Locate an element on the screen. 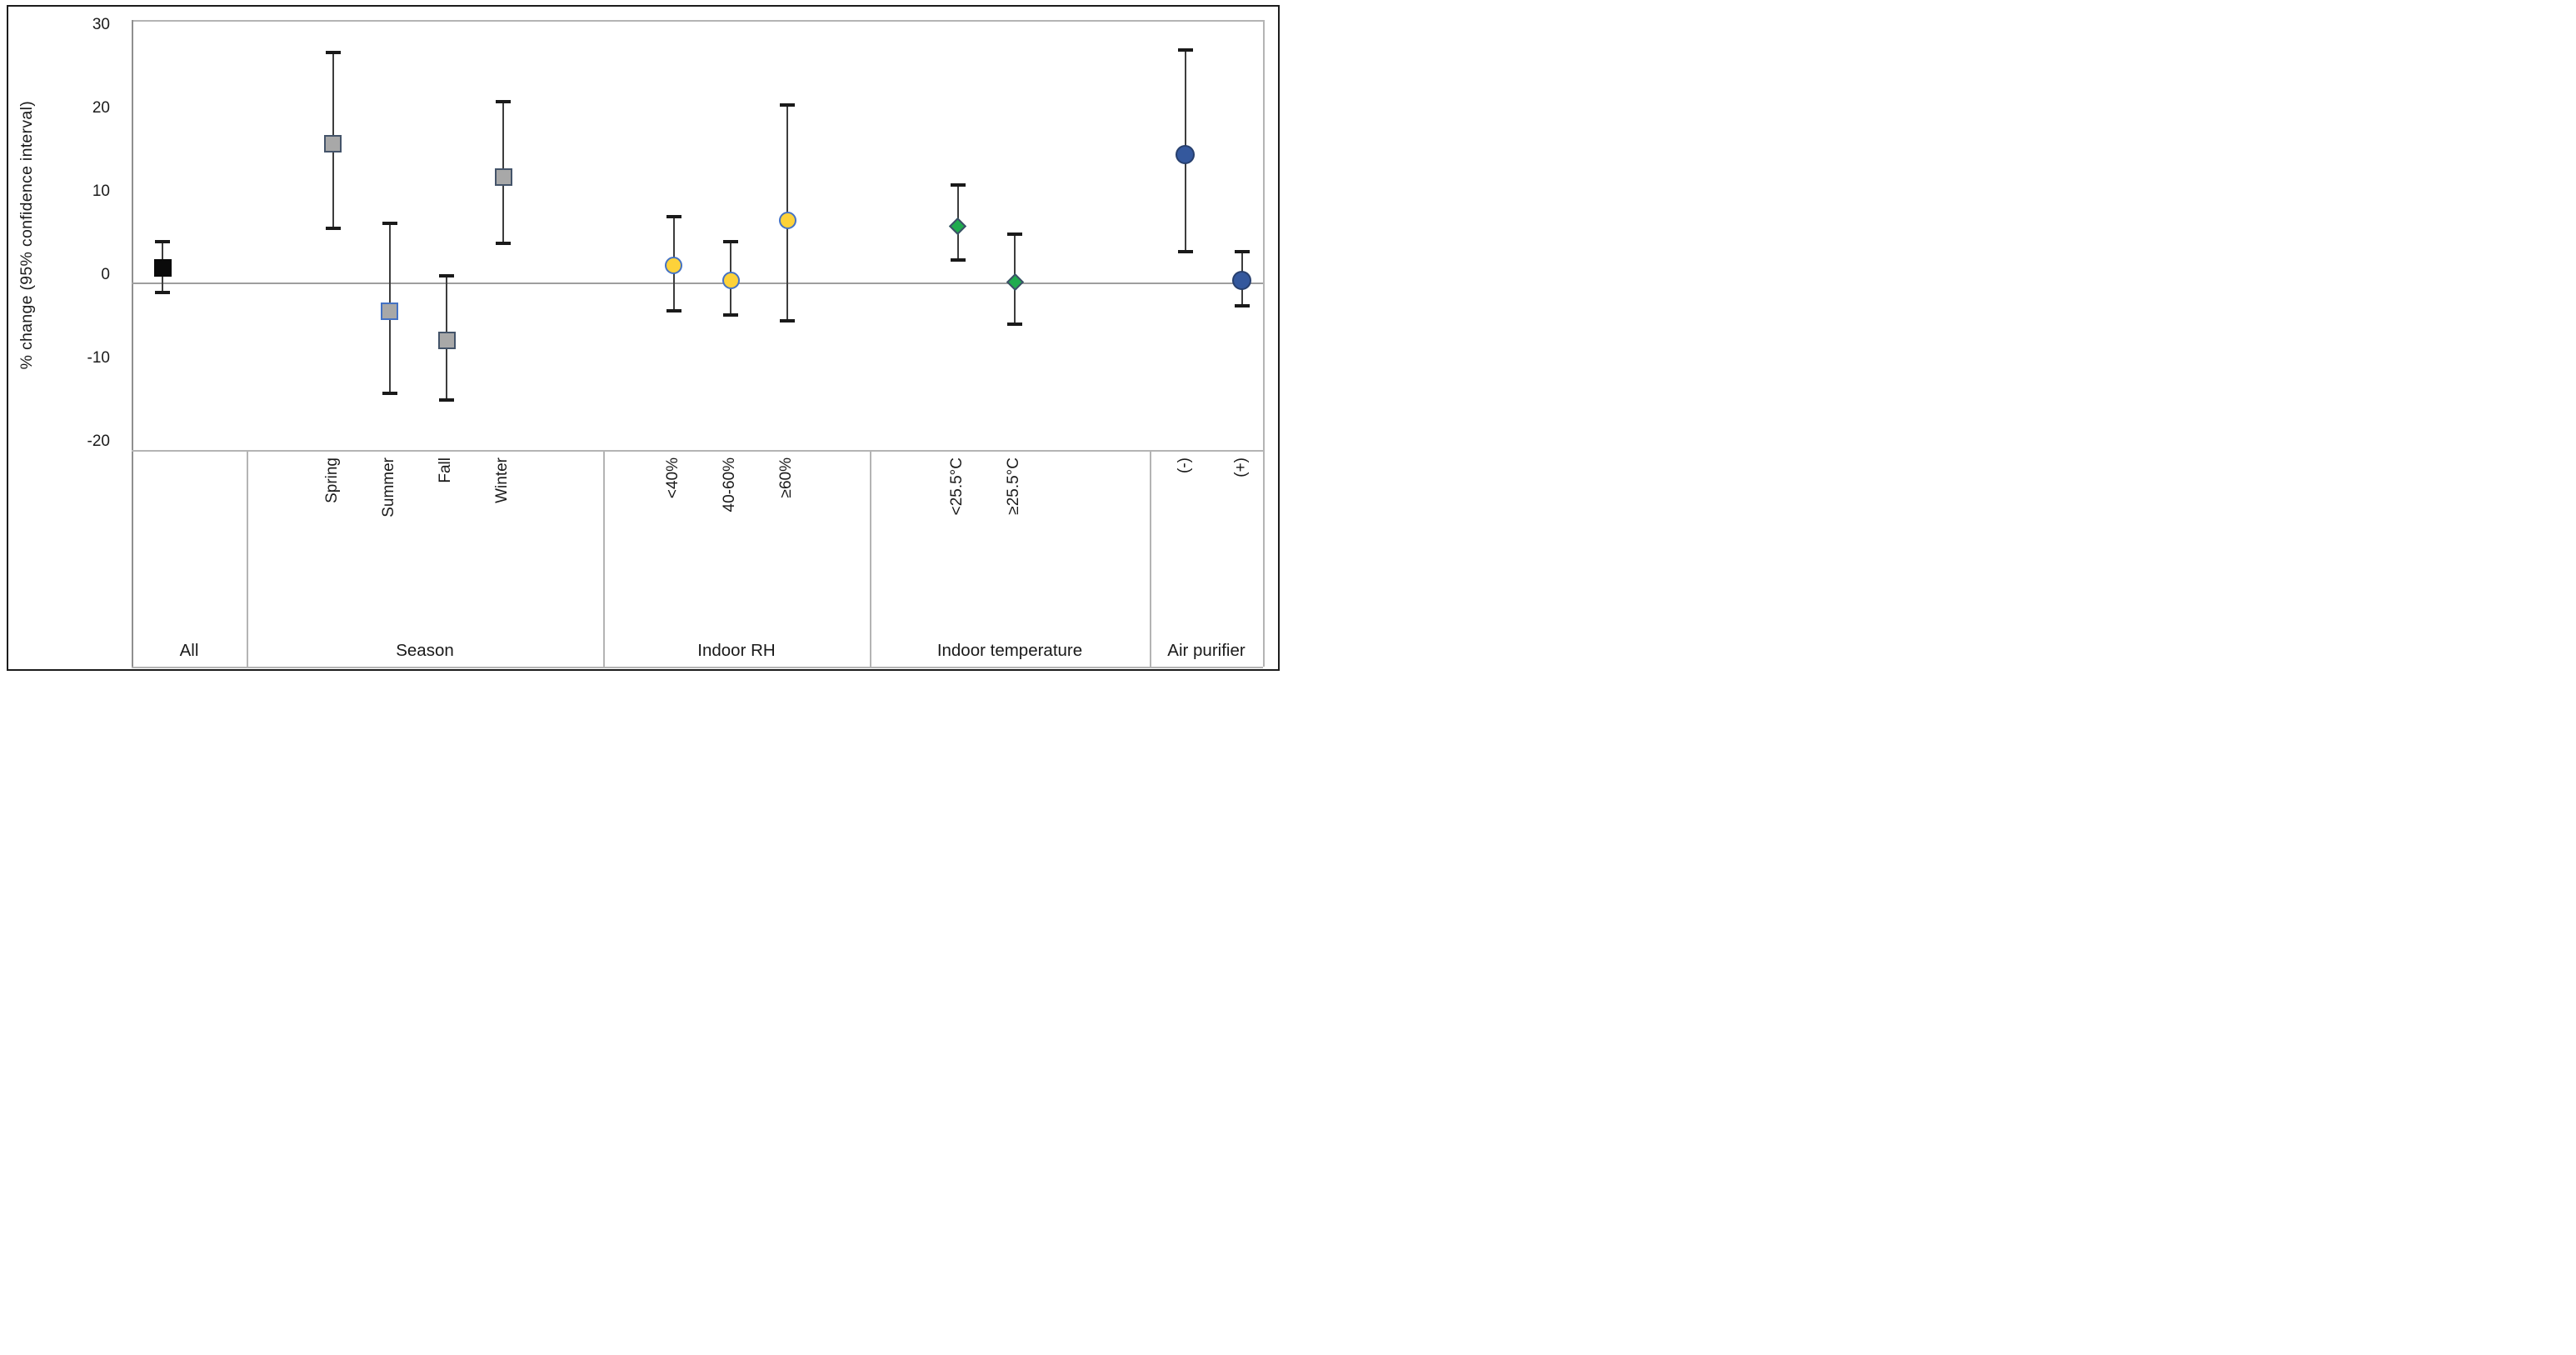 The image size is (2576, 1355). group-label-season: Season is located at coordinates (425, 650).